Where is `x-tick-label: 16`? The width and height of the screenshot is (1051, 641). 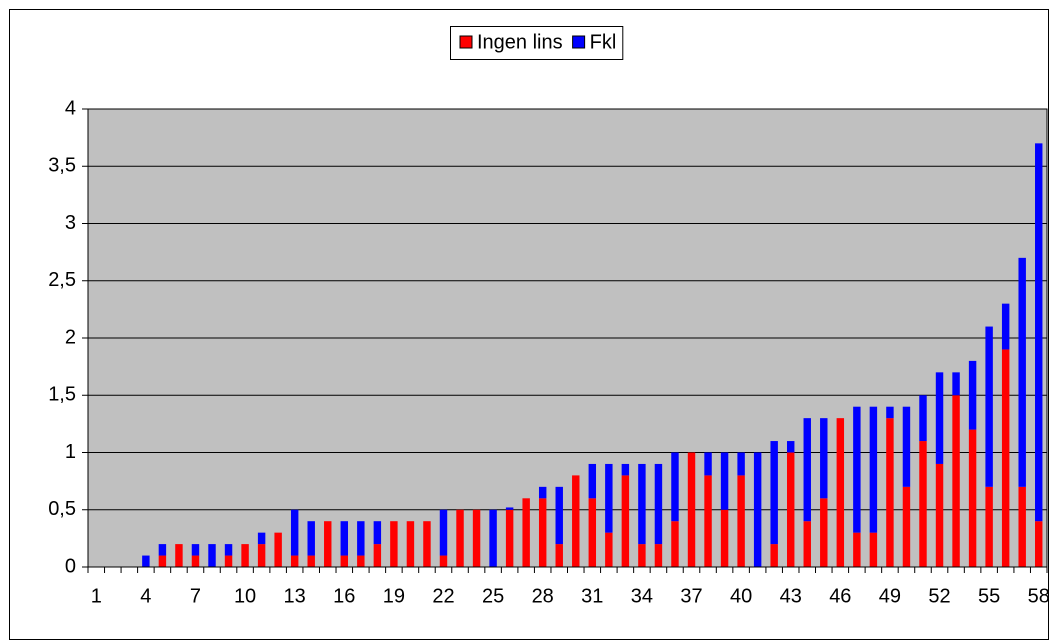
x-tick-label: 16 is located at coordinates (344, 596).